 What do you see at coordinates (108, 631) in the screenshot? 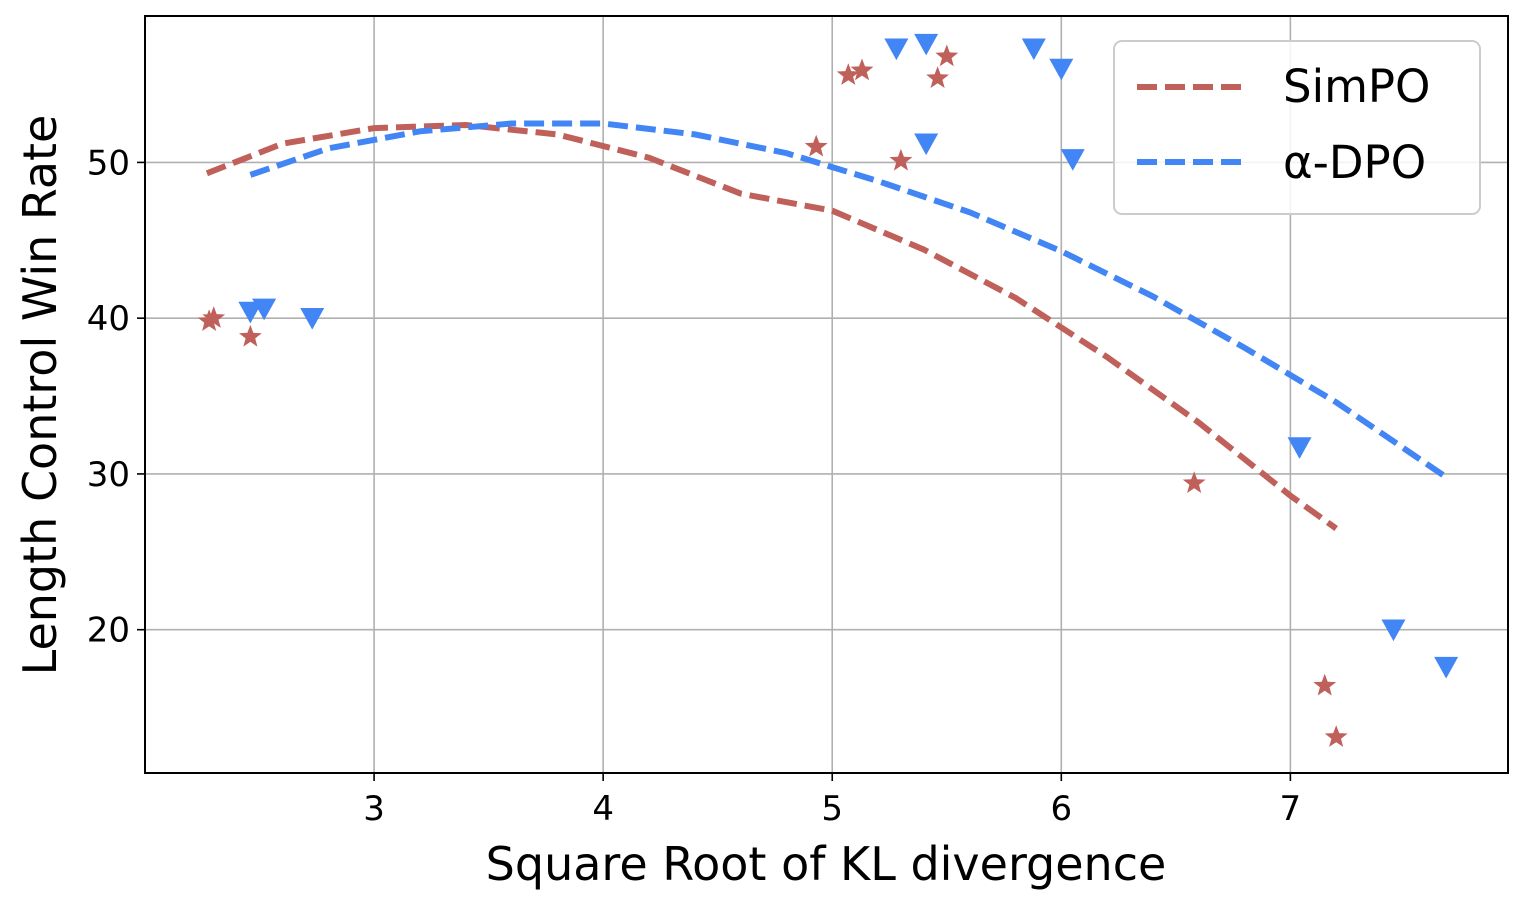
I see `y-tick-label: 20` at bounding box center [108, 631].